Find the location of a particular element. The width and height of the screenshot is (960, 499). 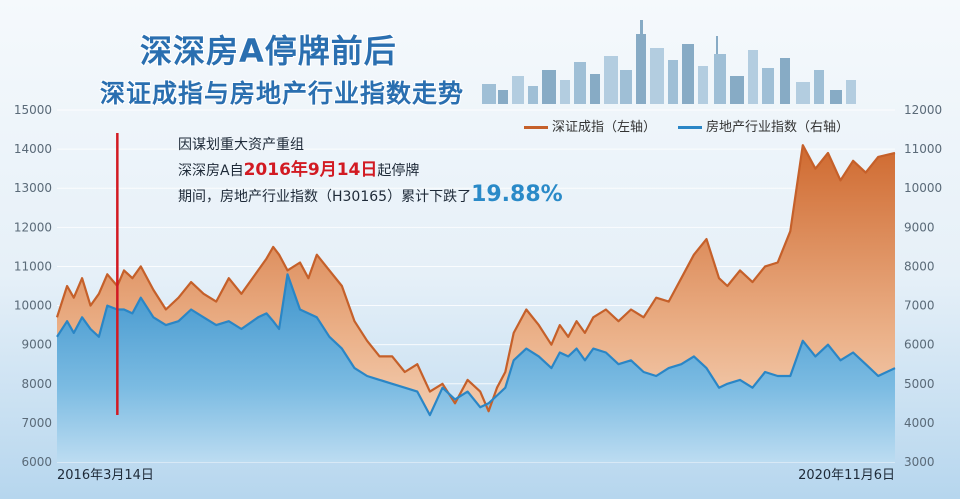

x-end-label: 2020年11月6日 is located at coordinates (846, 475).